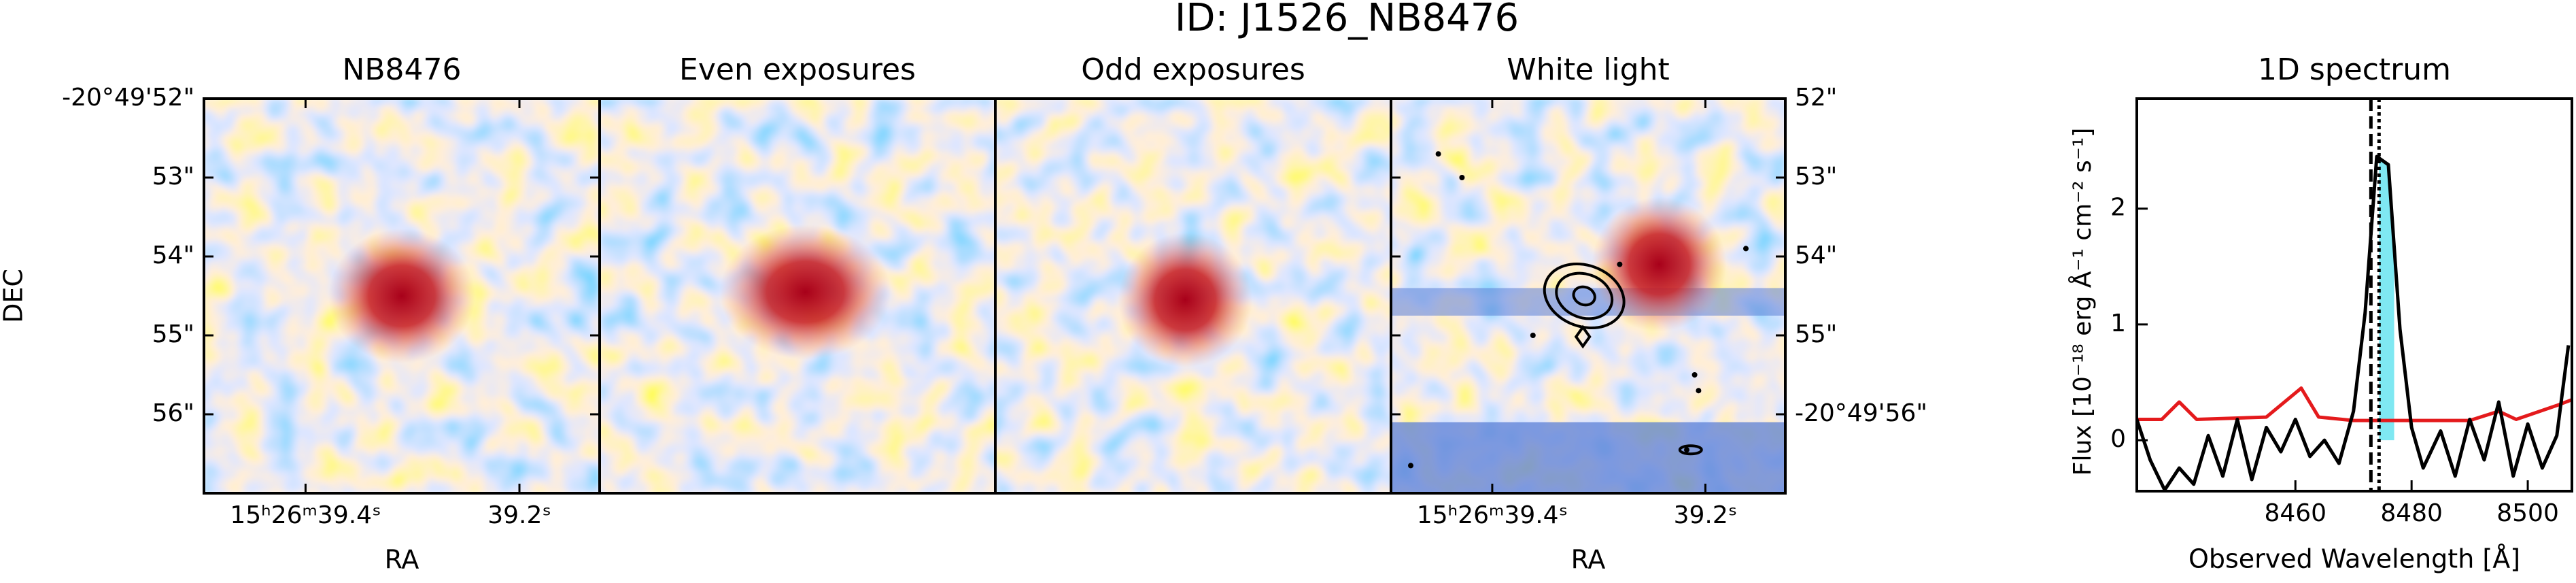 This screenshot has height=583, width=2576. What do you see at coordinates (2354, 322) in the screenshot?
I see `spectrum-line` at bounding box center [2354, 322].